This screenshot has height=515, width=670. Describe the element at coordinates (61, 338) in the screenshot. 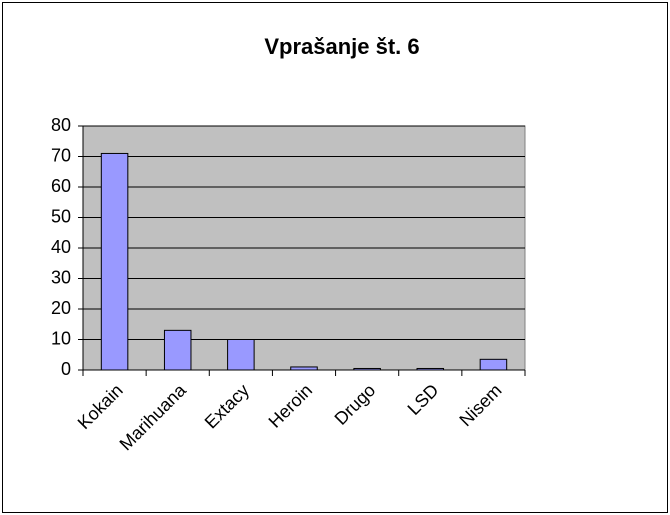

I see `y-tick-label: 10` at that location.